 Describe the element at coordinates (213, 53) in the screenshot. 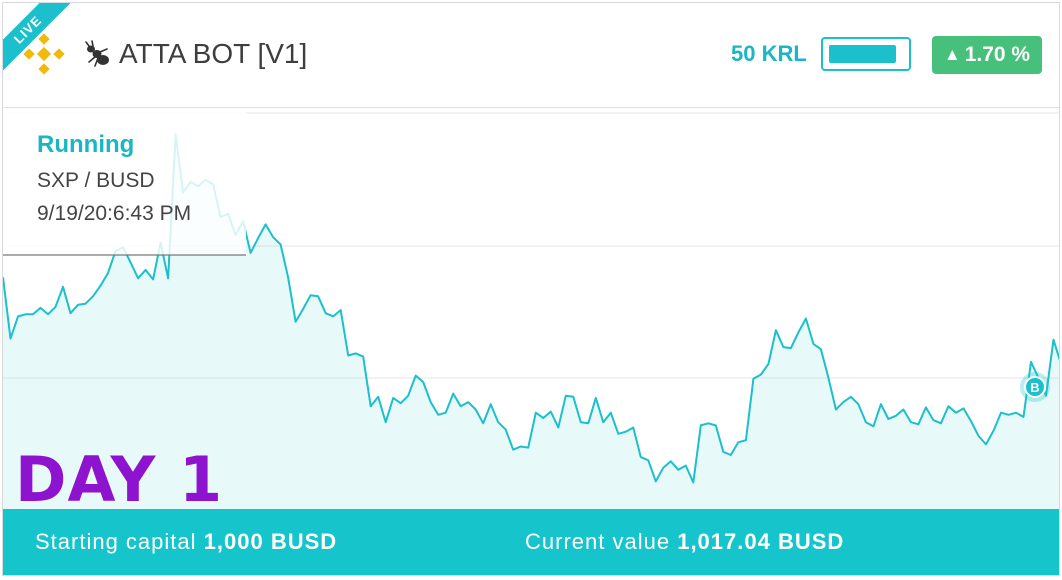

I see `bot-name: ATTA BOT [V1]` at that location.